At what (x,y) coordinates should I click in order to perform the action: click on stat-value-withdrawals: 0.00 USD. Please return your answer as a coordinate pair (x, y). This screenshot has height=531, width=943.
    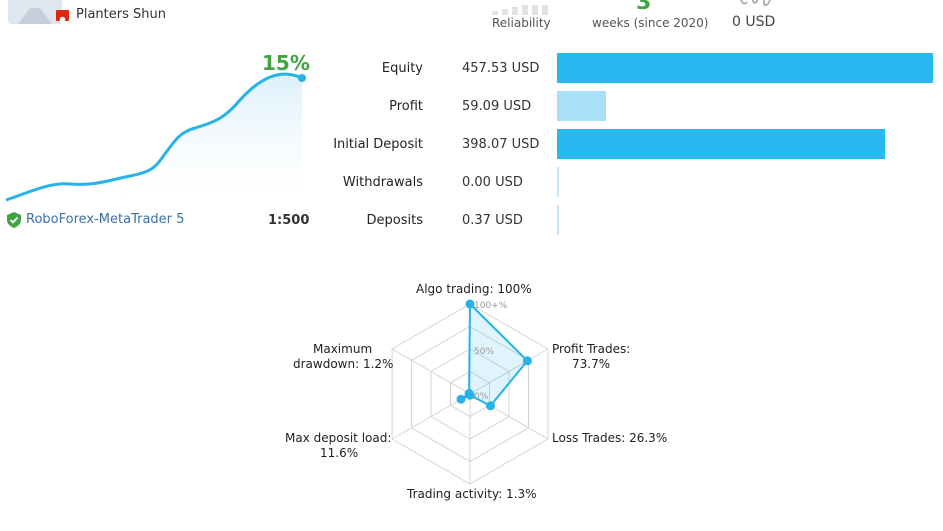
    Looking at the image, I should click on (492, 182).